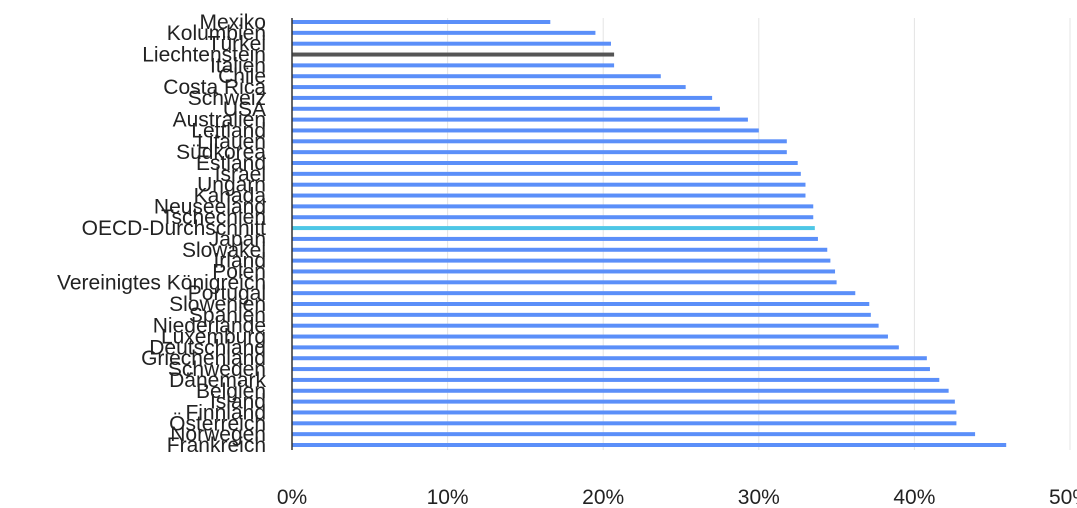  I want to click on bar-neuseeland, so click(553, 206).